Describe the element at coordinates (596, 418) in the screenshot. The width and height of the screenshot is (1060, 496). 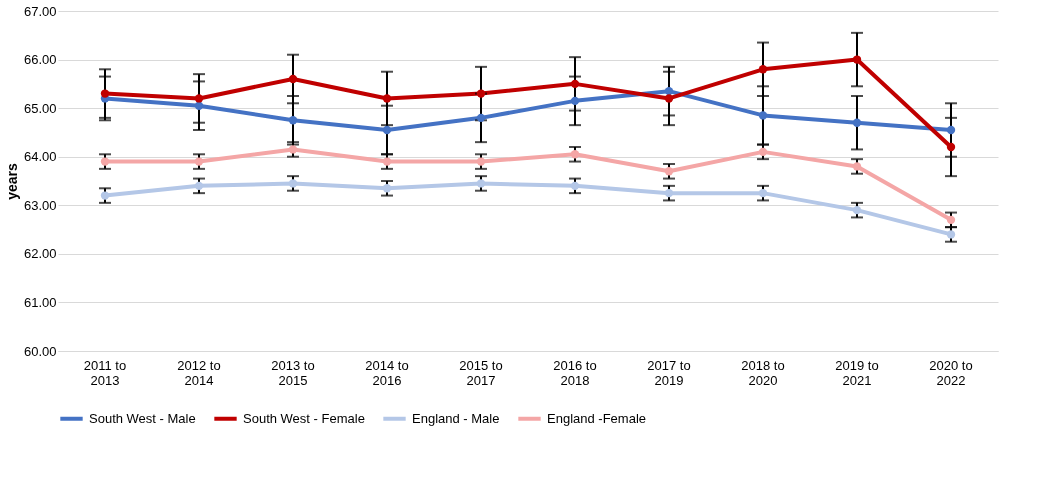
I see `legend-label: England -Female` at that location.